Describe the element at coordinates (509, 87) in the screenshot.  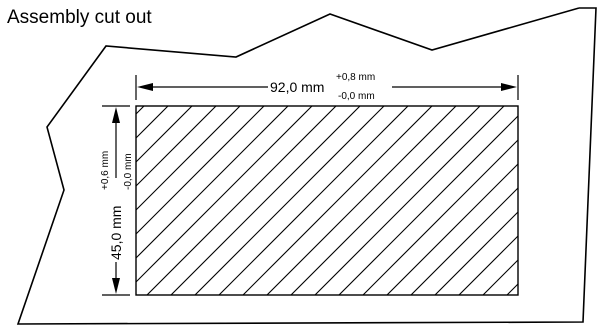
I see `width-arrow-right` at that location.